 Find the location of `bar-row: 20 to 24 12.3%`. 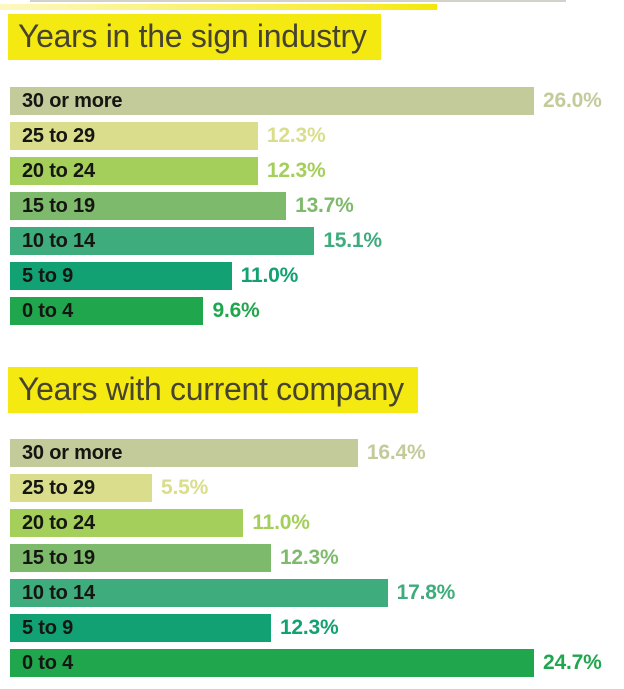

bar-row: 20 to 24 12.3% is located at coordinates (317, 171).